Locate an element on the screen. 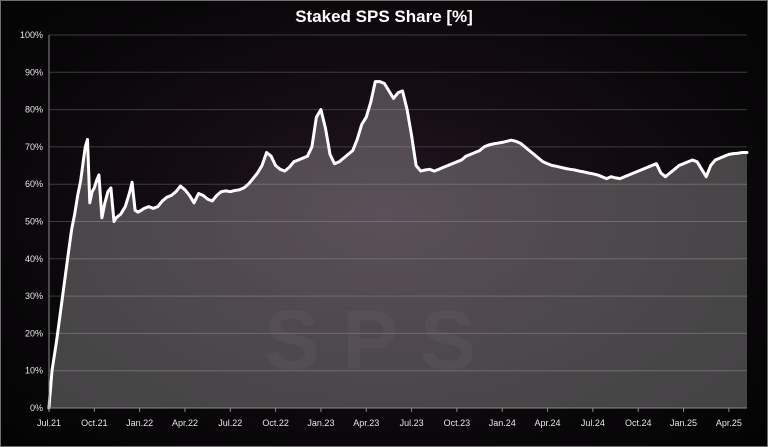 The image size is (768, 447). x-tick-label: Apr.24 is located at coordinates (548, 423).